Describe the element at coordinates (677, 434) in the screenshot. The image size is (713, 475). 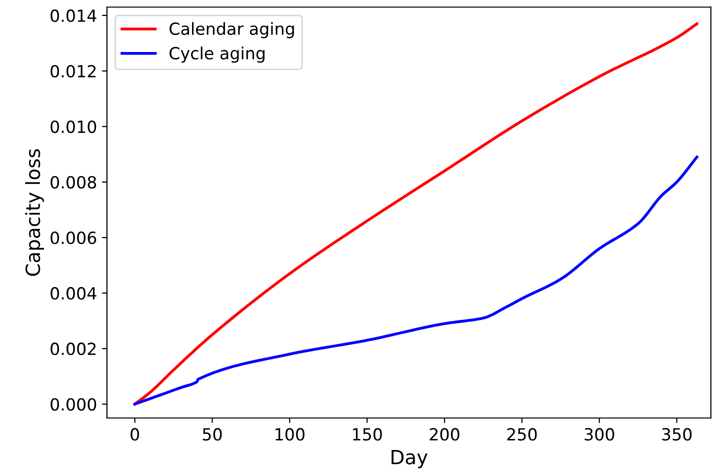
I see `x-tick-label: 350` at that location.